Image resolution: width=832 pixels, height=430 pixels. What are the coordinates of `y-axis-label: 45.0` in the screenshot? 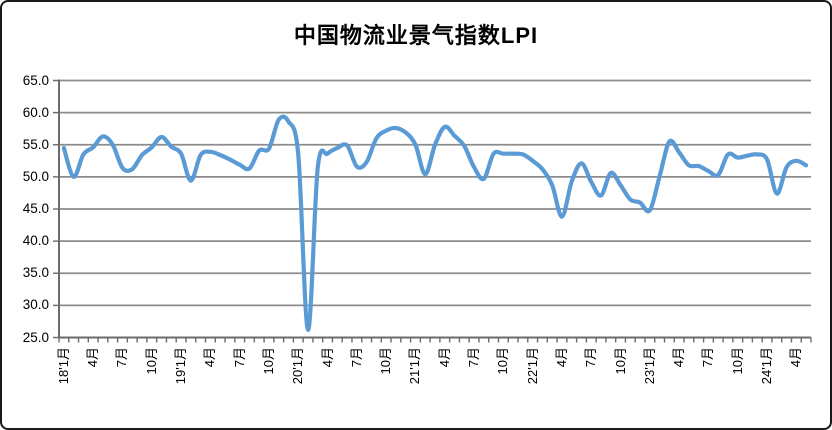 It's located at (35, 208).